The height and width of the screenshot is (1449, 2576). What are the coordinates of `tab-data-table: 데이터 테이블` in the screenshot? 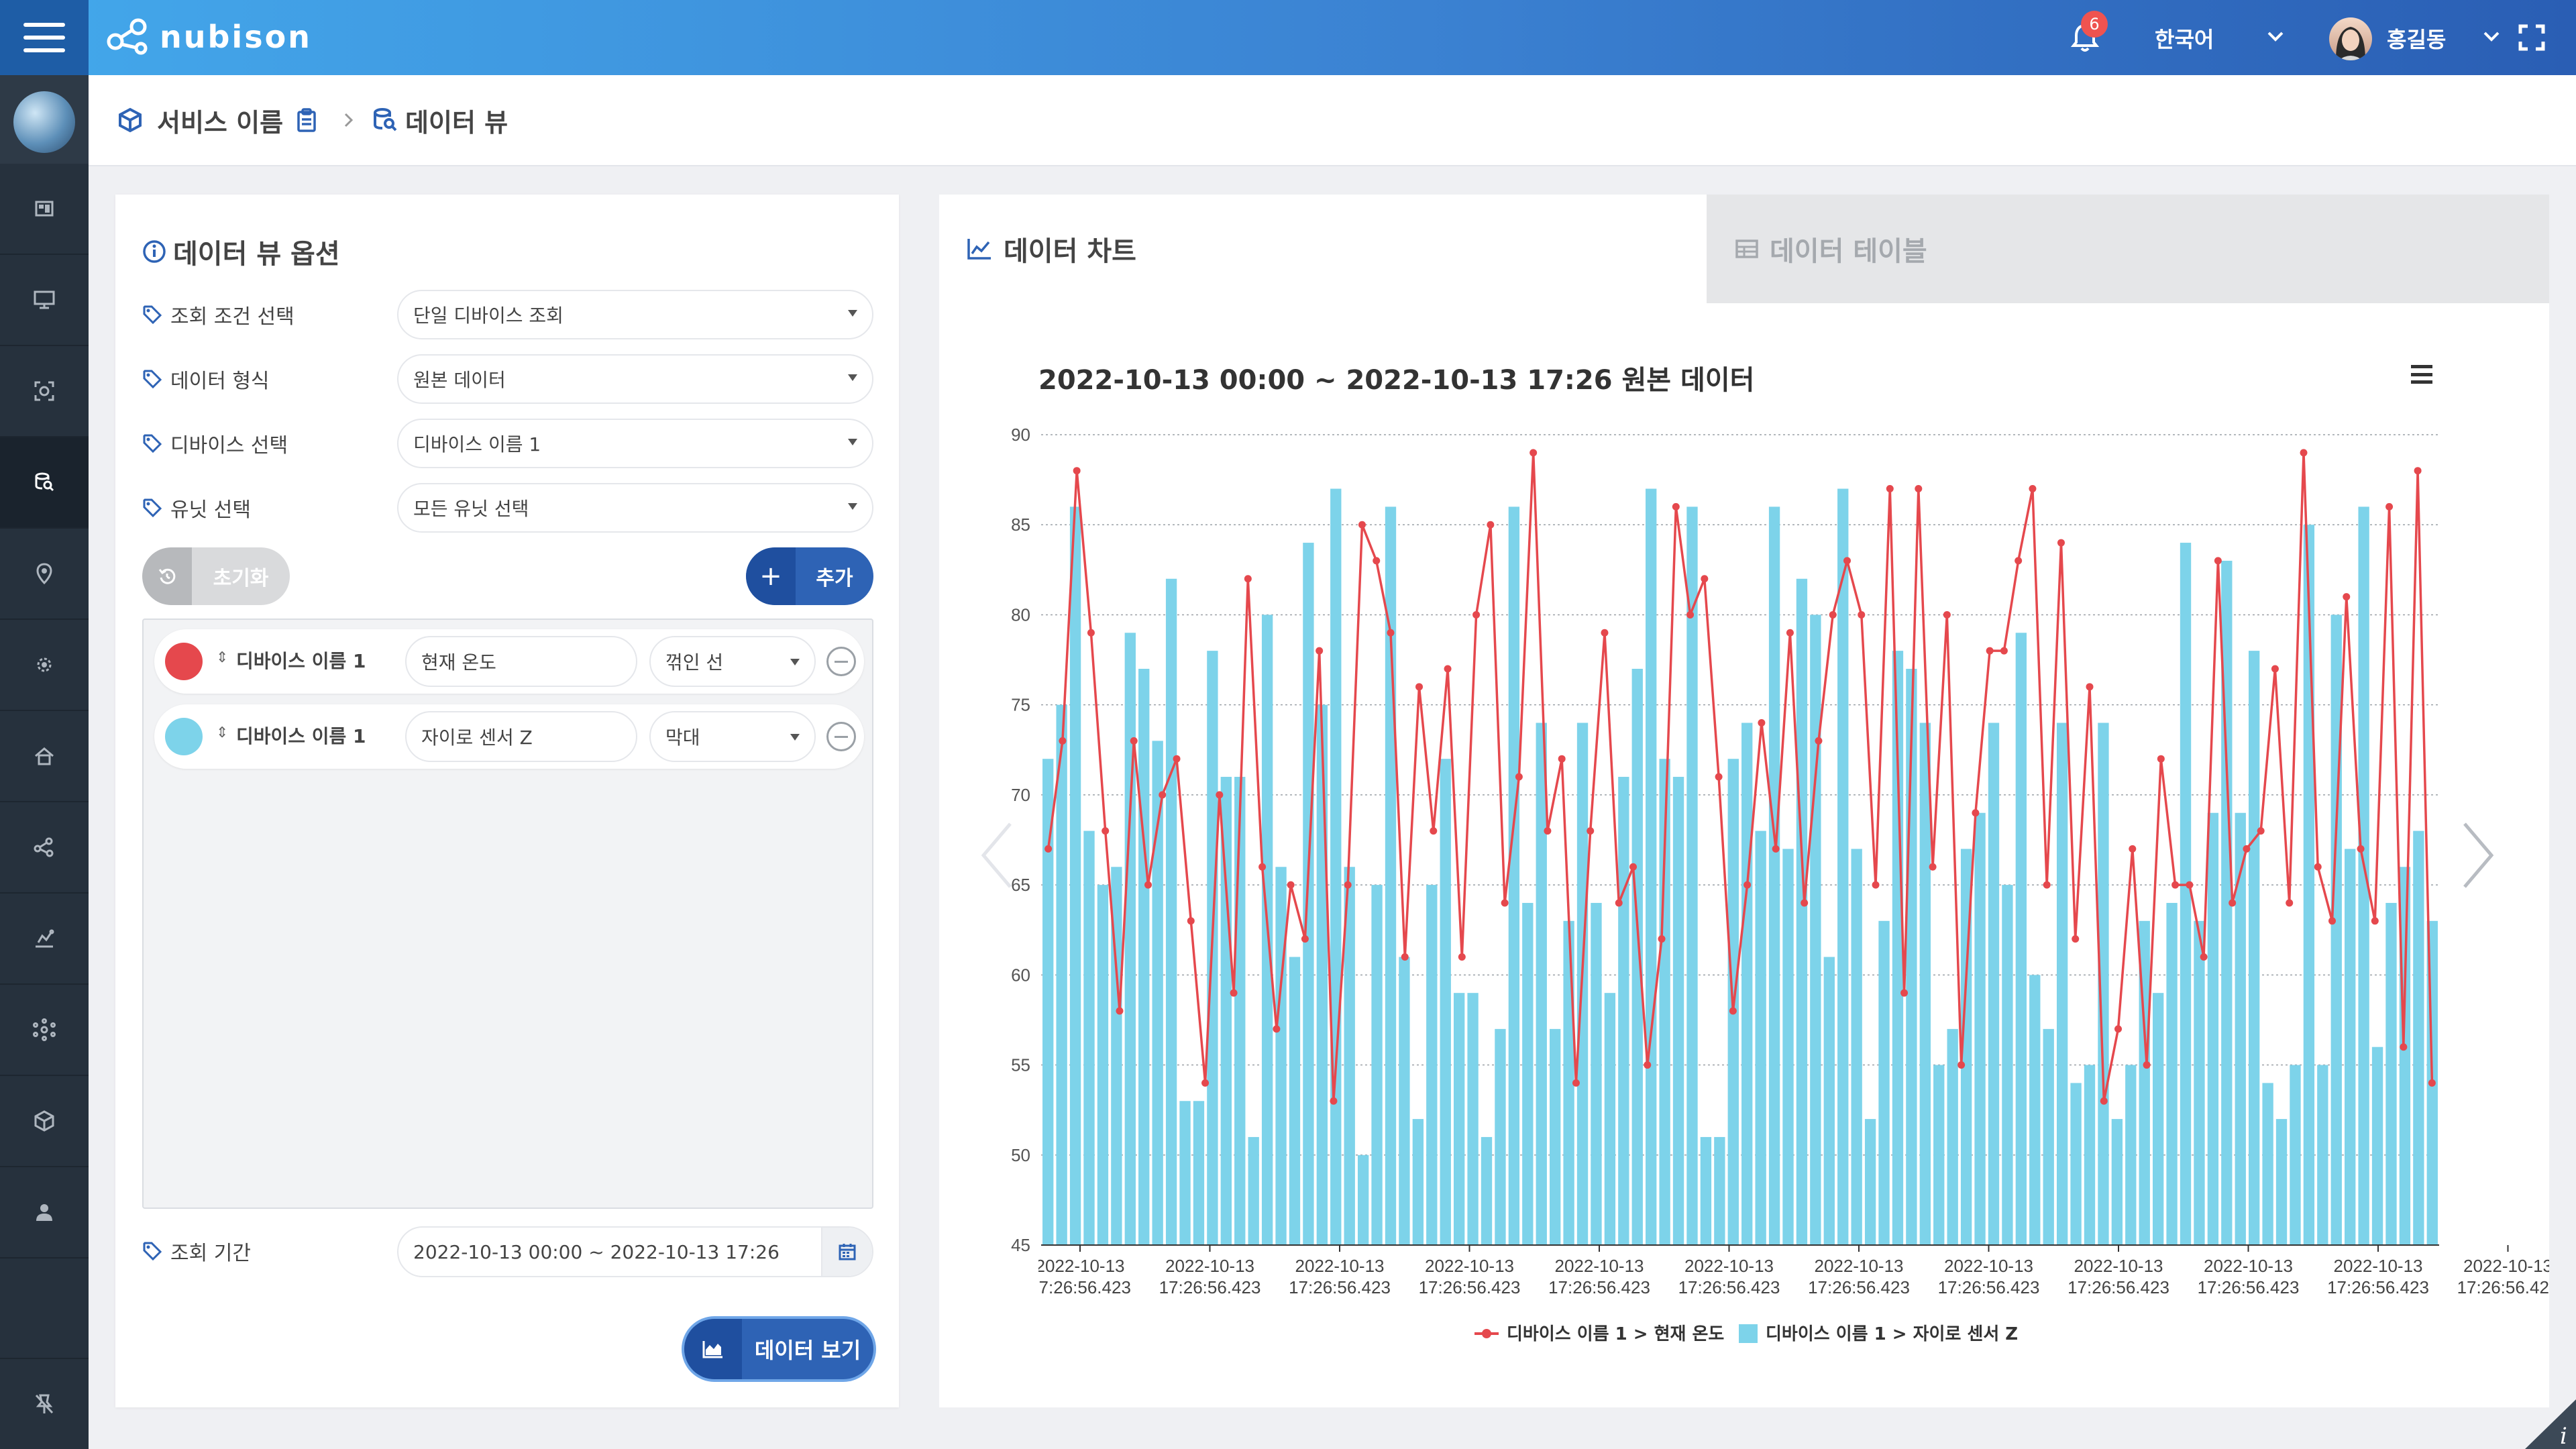 It's located at (2128, 249).